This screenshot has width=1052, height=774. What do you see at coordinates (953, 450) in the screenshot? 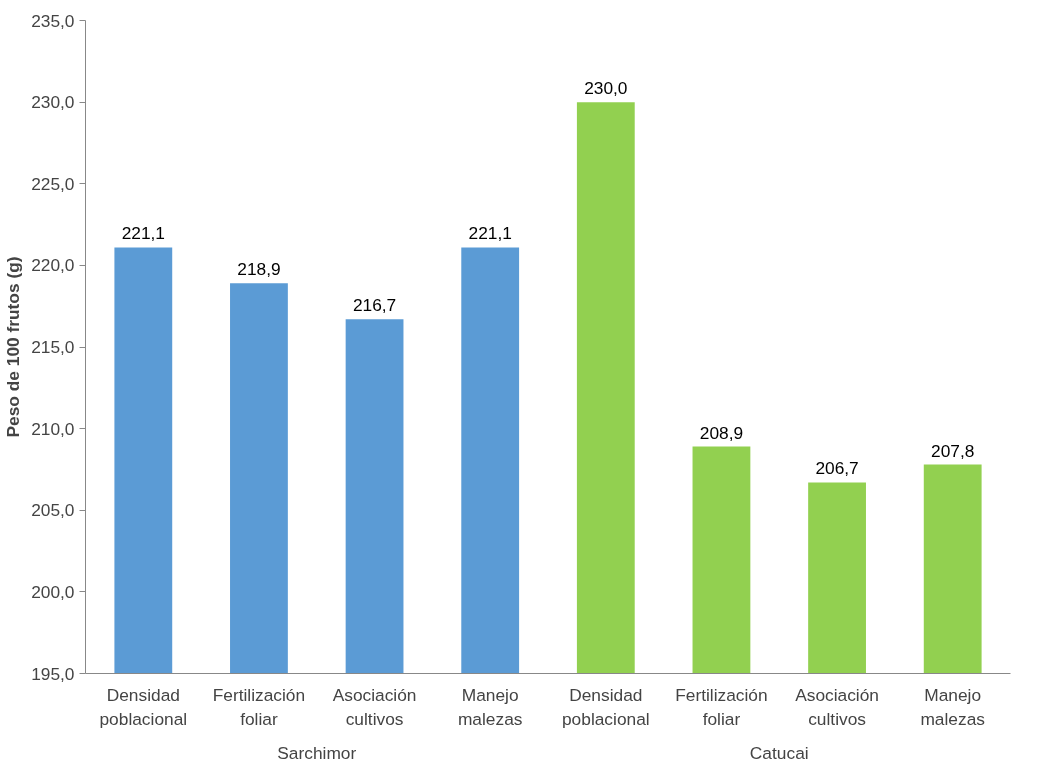
I see `data-label: 207,8` at bounding box center [953, 450].